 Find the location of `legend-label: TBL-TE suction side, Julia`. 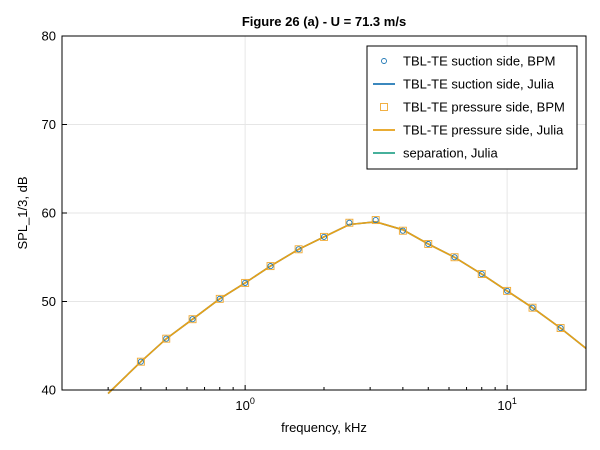

legend-label: TBL-TE suction side, Julia is located at coordinates (479, 84).